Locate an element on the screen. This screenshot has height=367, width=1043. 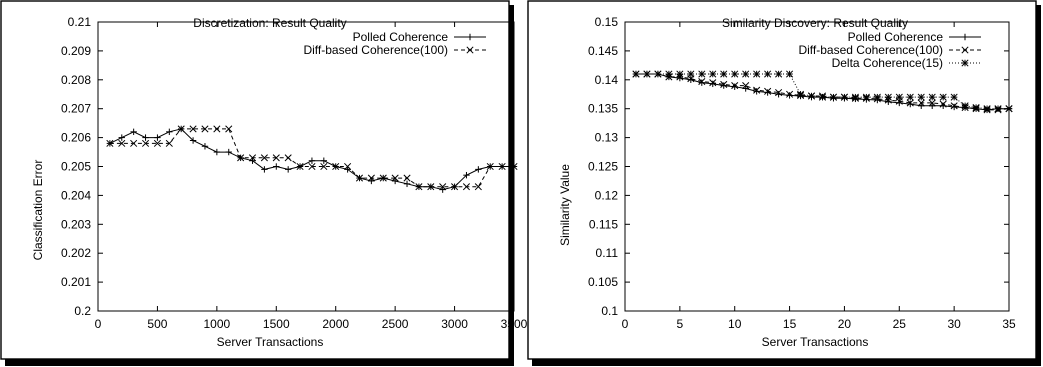
y-tick-label: 0.203 is located at coordinates (76, 224).